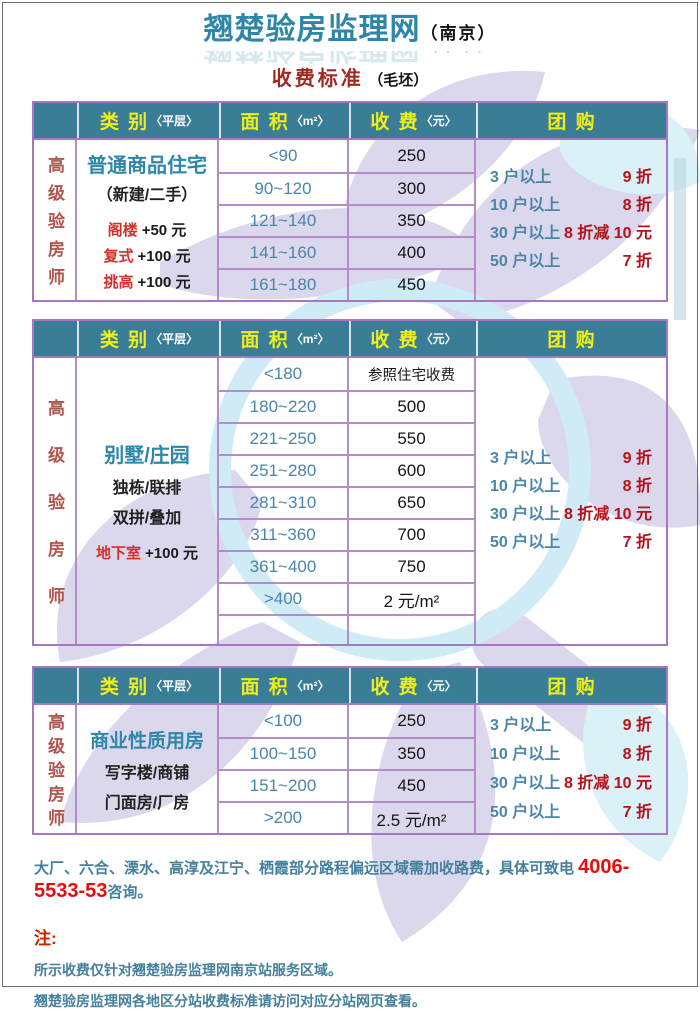 Image resolution: width=700 pixels, height=1011 pixels. I want to click on table-row: 151~200 450, so click(347, 785).